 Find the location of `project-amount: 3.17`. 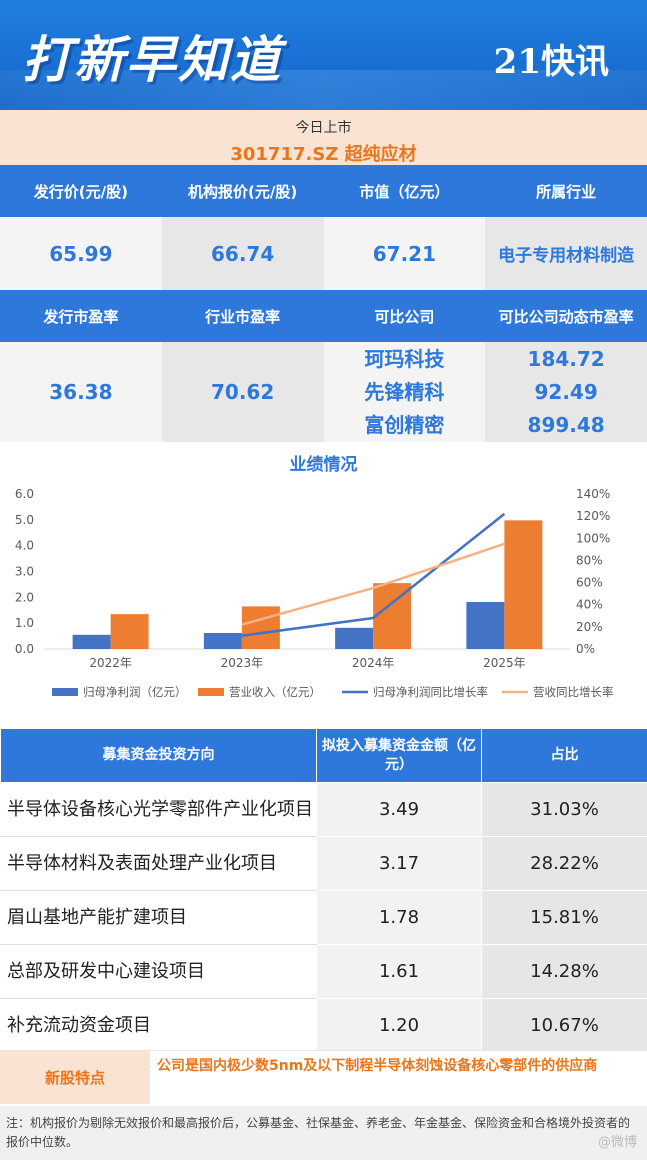

project-amount: 3.17 is located at coordinates (399, 863).